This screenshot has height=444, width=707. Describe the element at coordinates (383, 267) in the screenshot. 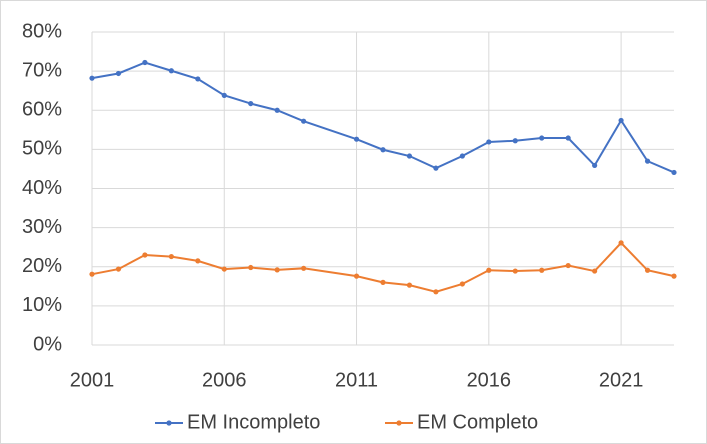

I see `series-line` at that location.